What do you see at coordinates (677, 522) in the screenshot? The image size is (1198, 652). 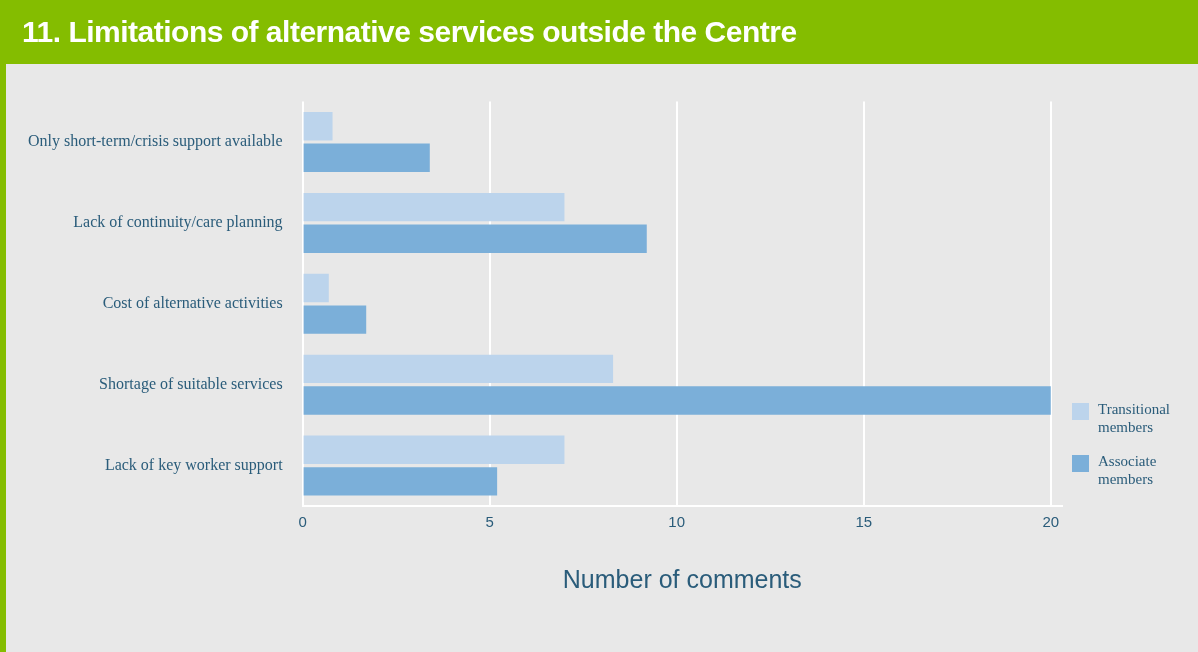 I see `x-tick-label: 10` at bounding box center [677, 522].